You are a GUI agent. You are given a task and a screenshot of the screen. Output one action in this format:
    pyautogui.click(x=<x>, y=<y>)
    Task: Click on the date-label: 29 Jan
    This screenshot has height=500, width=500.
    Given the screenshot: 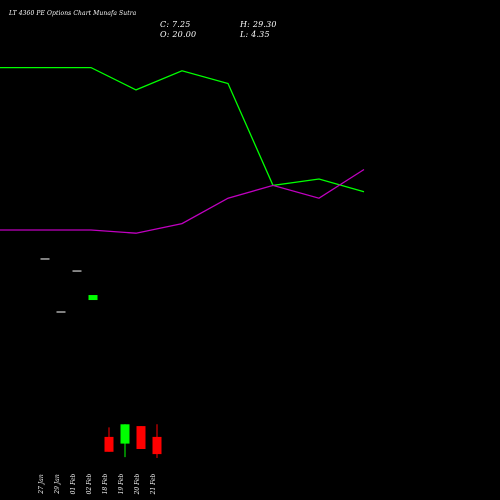 What is the action you would take?
    pyautogui.click(x=57, y=484)
    